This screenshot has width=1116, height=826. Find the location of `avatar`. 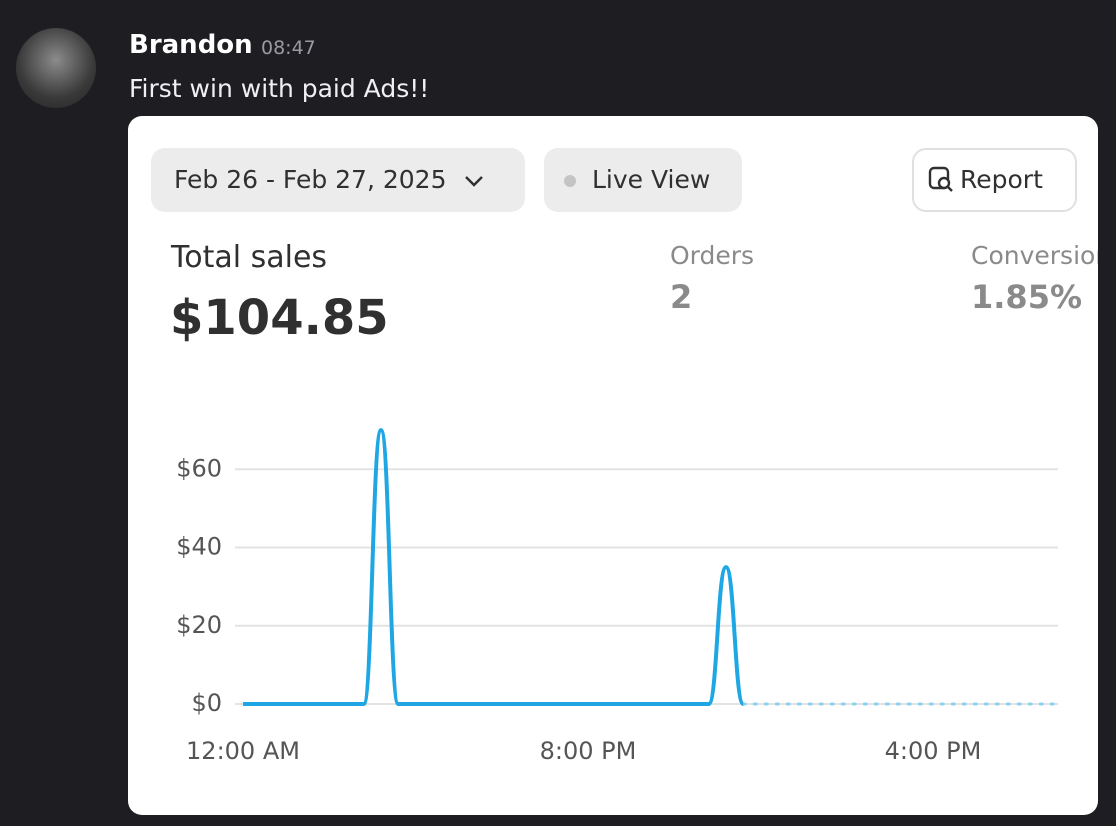

avatar is located at coordinates (56, 68).